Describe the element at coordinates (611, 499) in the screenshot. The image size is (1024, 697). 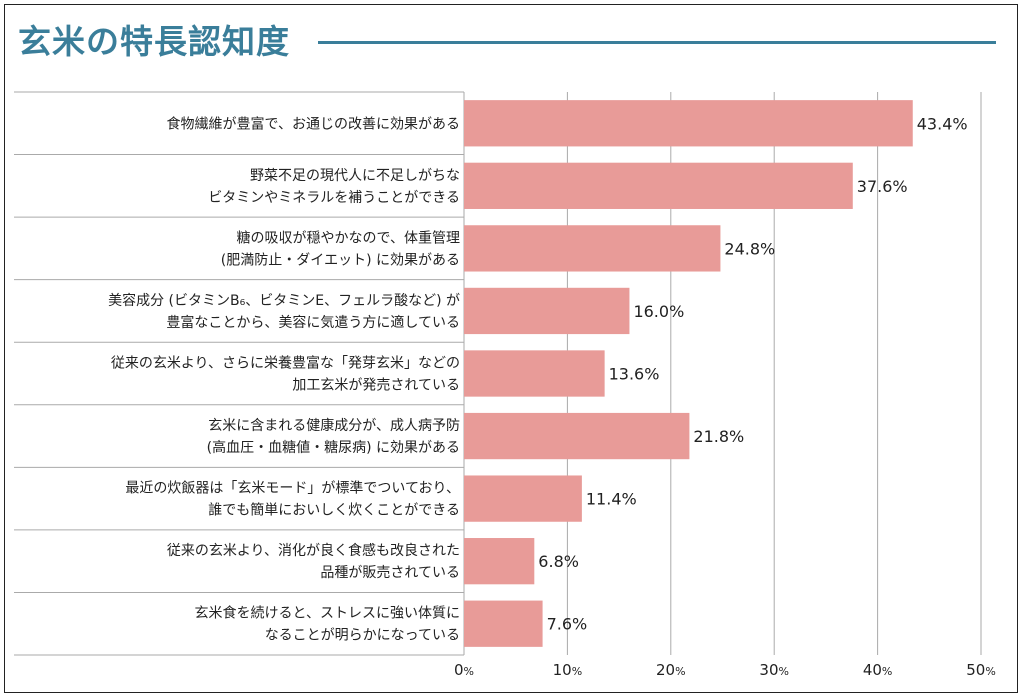
I see `bar-value-label: 11.4%` at that location.